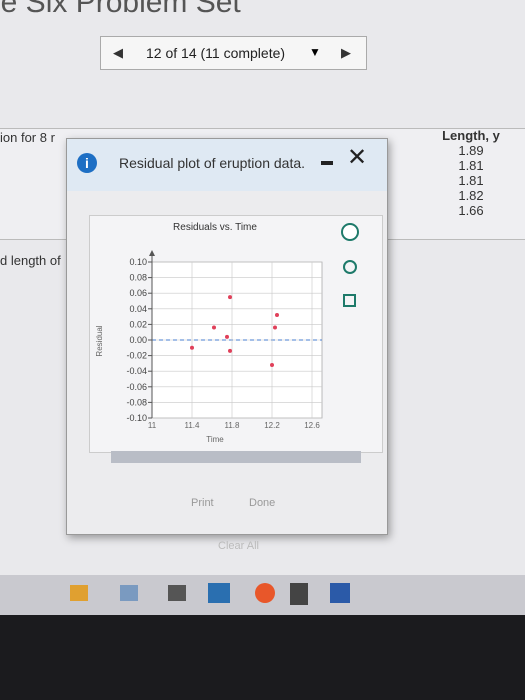  What do you see at coordinates (262, 503) in the screenshot?
I see `done-button: Done` at bounding box center [262, 503].